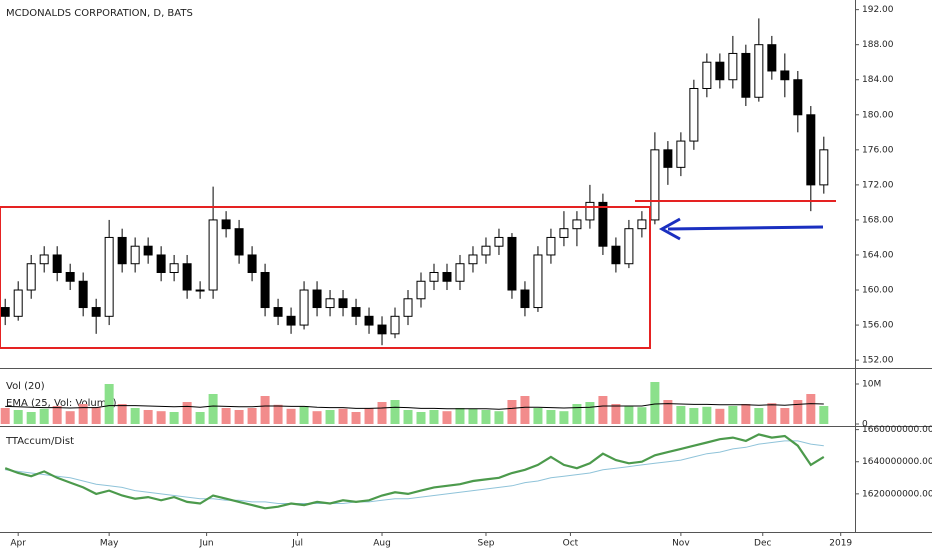  Describe the element at coordinates (669, 229) in the screenshot. I see `arrow-head` at that location.